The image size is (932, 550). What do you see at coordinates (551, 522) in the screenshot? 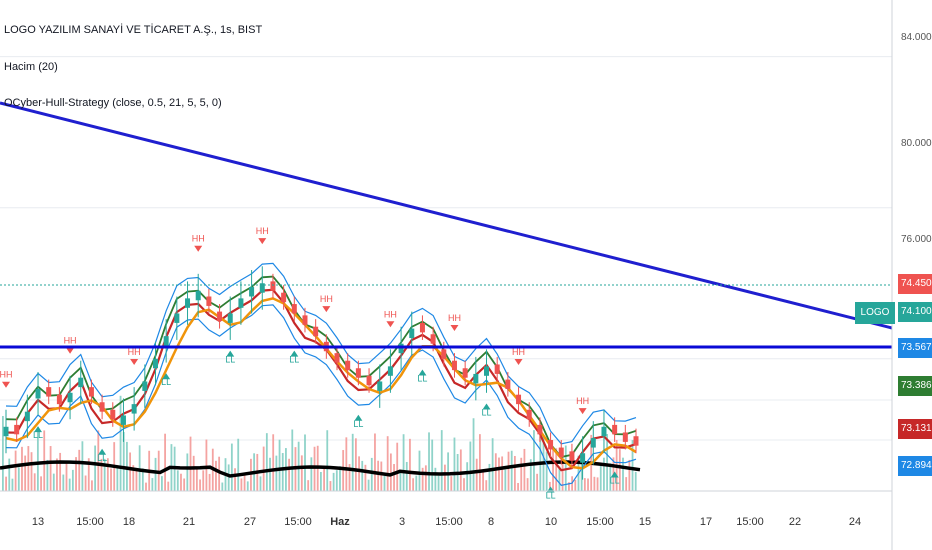
I see `x-tick-label: 10` at bounding box center [551, 522].